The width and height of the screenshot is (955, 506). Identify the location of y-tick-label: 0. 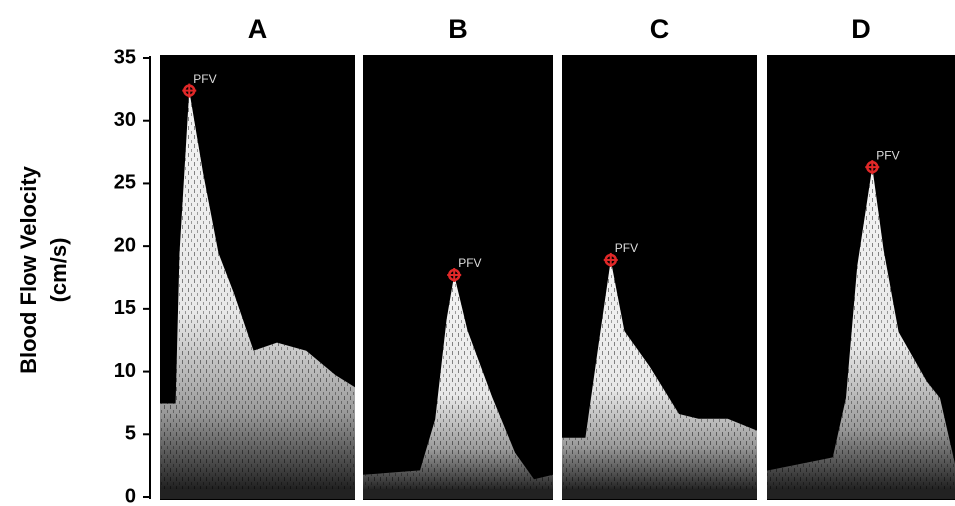
(130, 495).